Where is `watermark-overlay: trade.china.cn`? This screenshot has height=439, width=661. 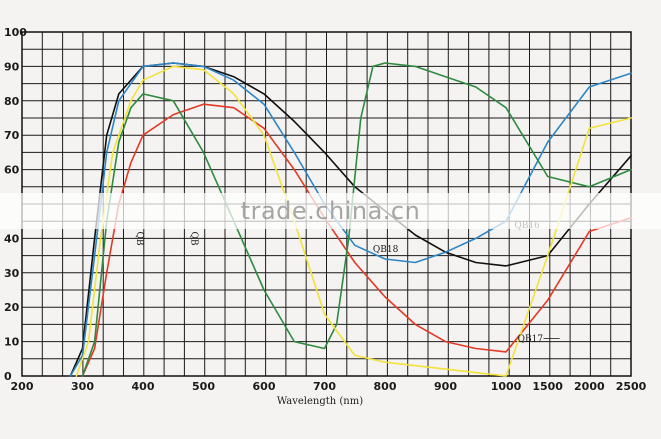
watermark-overlay: trade.china.cn is located at coordinates (330, 211).